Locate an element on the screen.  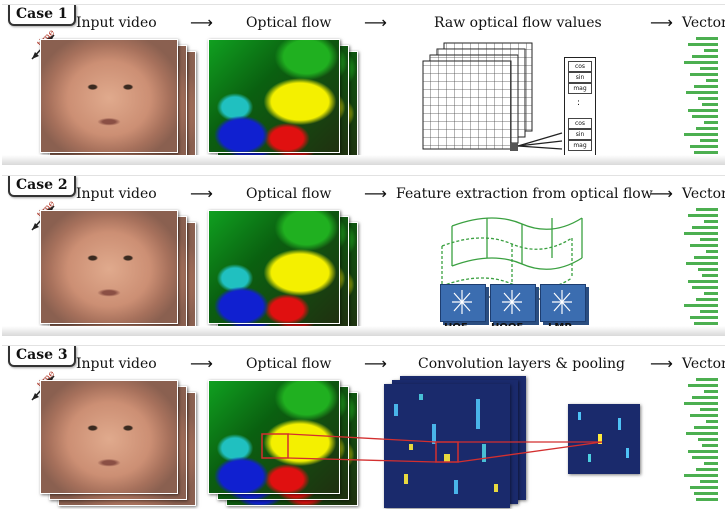
case-1-tag: Case 1 is located at coordinates (42, 15).